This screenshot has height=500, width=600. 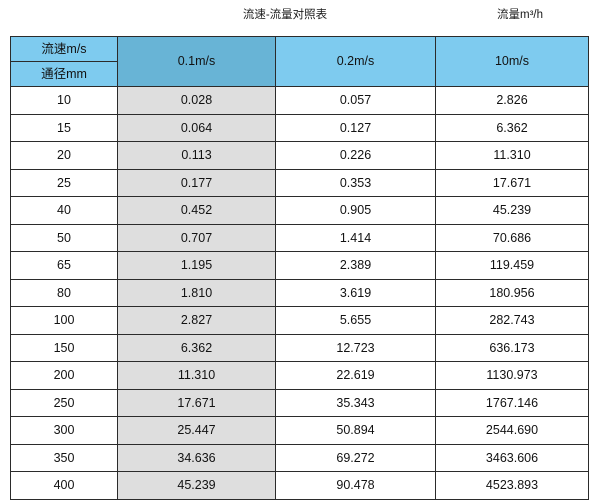 I want to click on cell-value-2: 1130.973, so click(x=512, y=375).